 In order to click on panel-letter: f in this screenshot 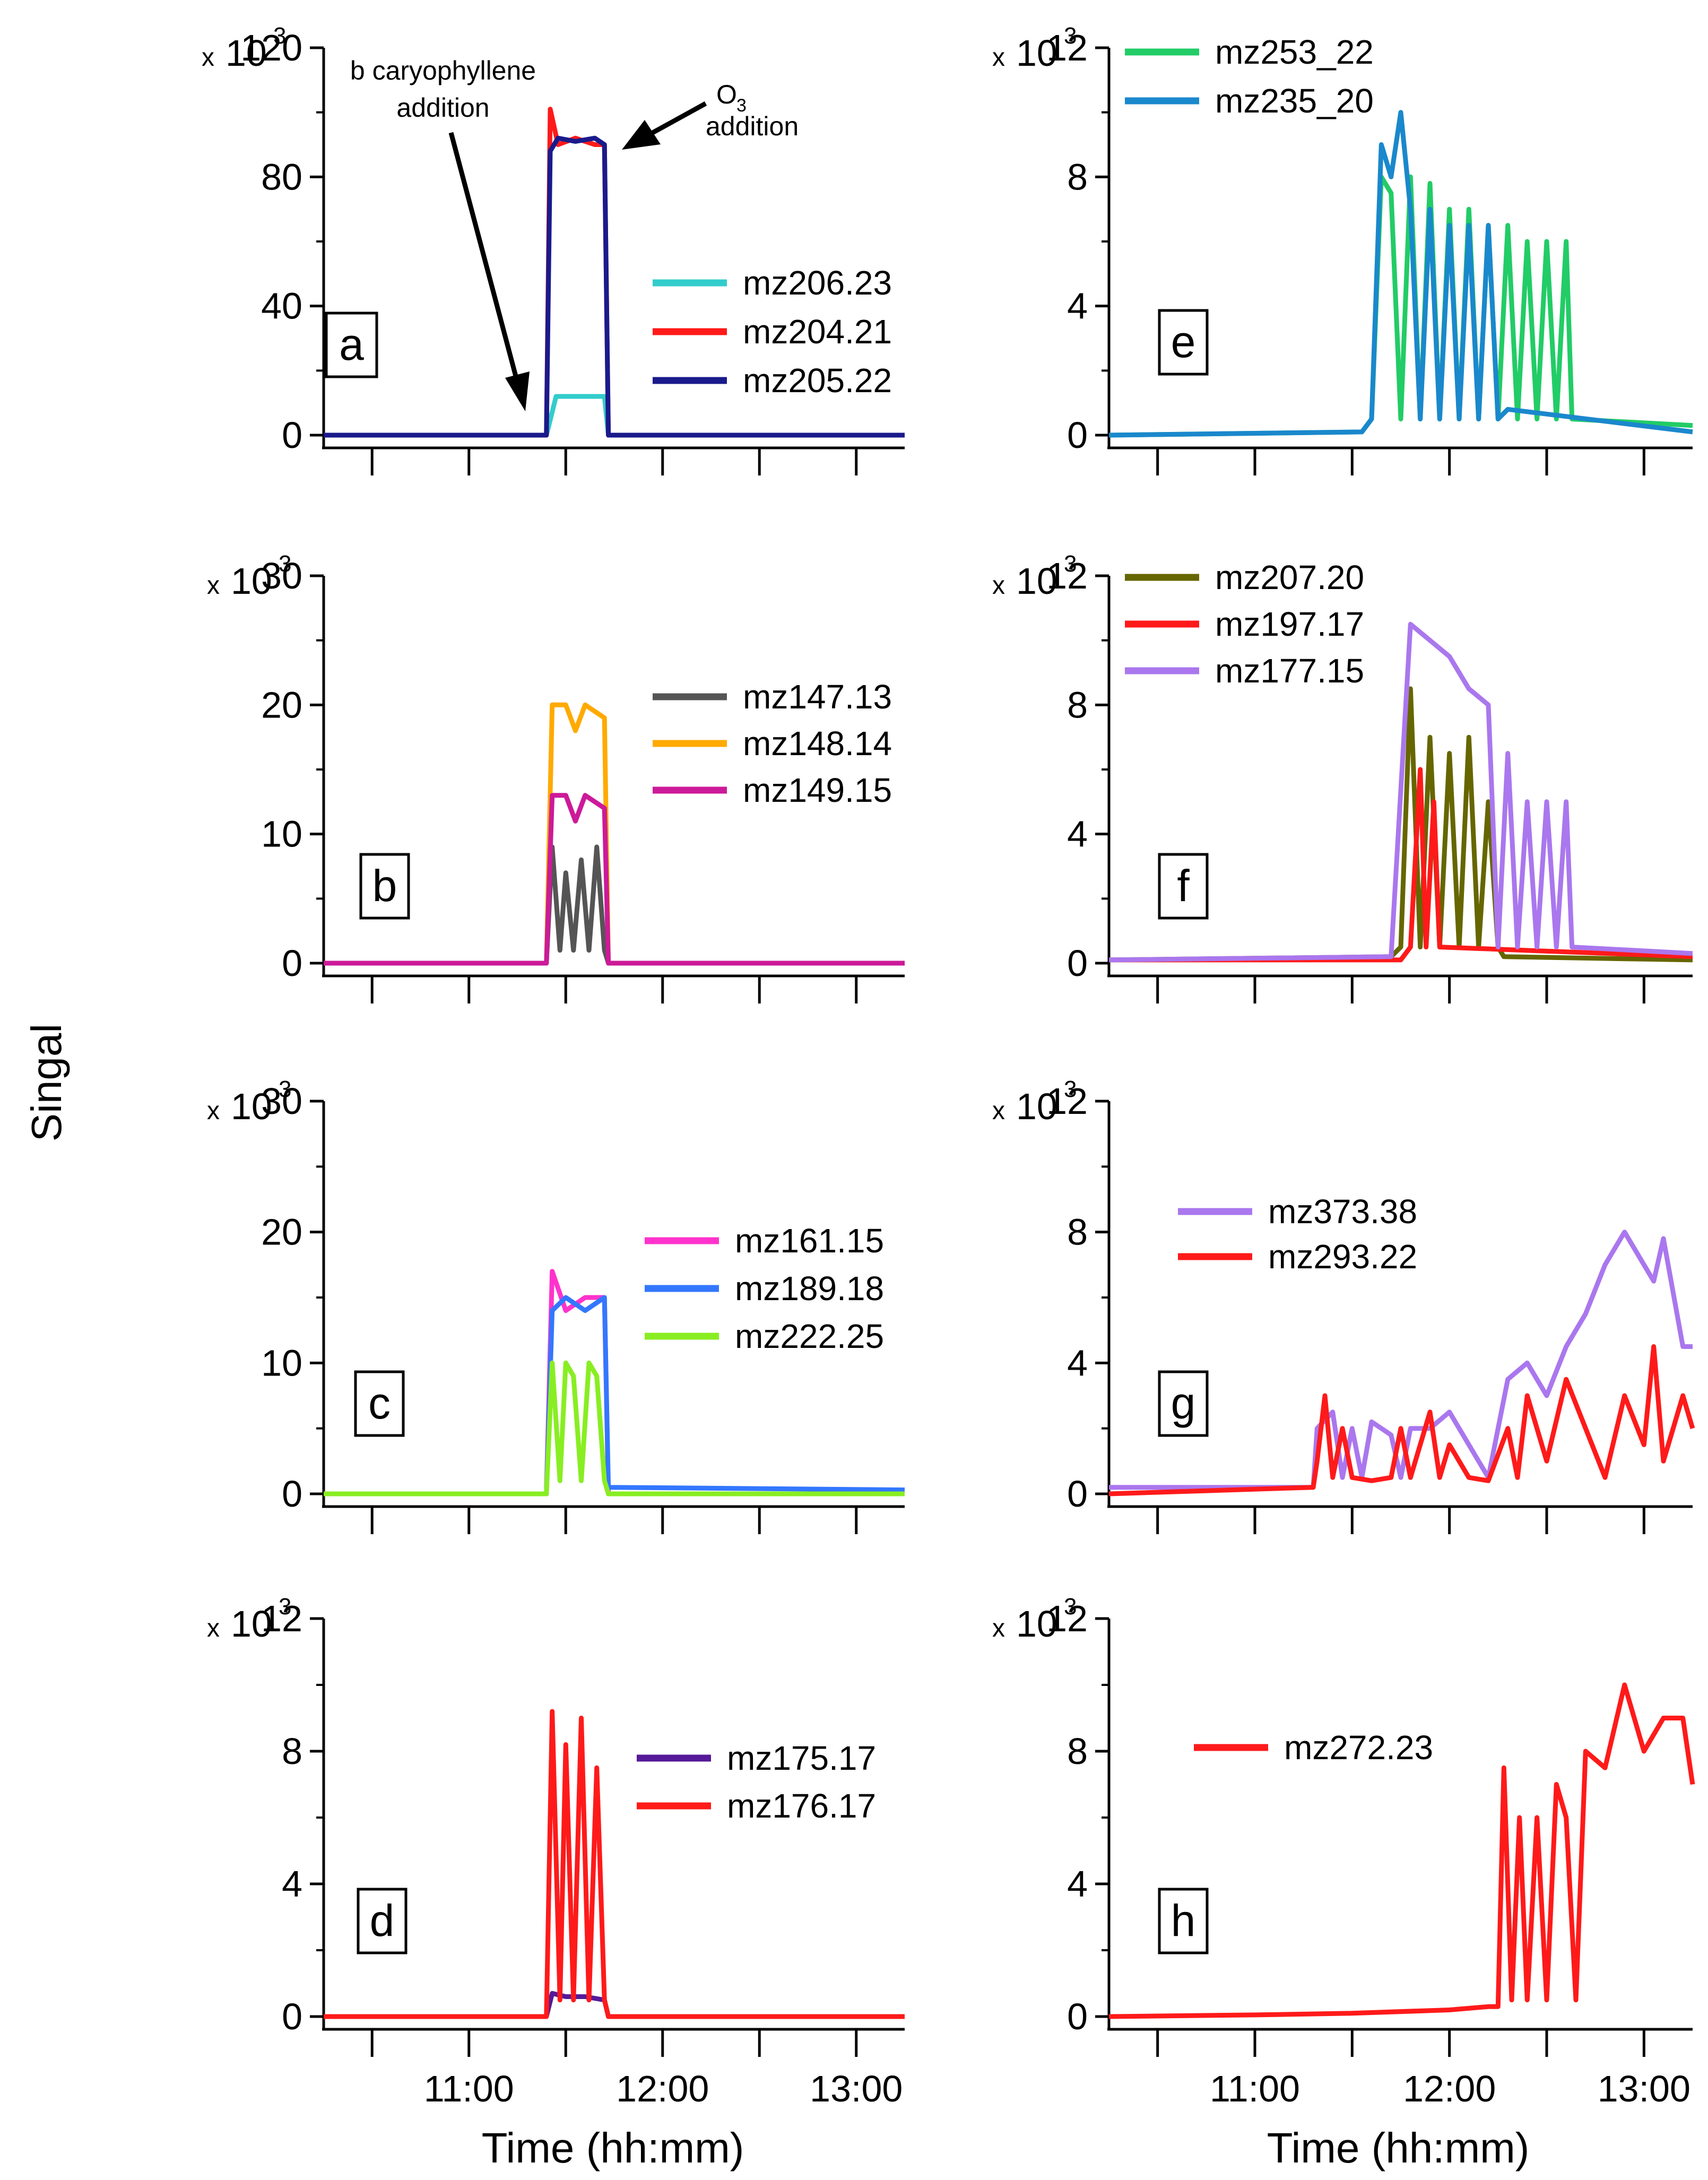, I will do `click(1184, 886)`.